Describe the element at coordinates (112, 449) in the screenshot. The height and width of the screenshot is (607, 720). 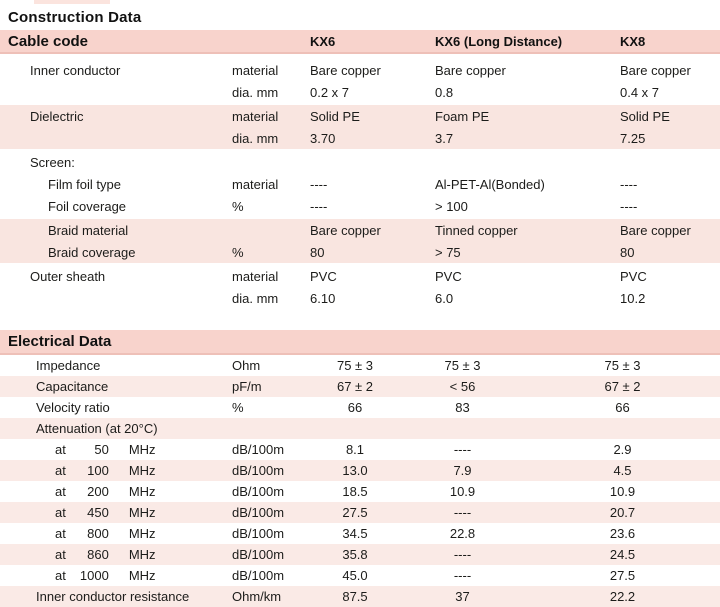
I see `row-label: at 50 MHz` at that location.